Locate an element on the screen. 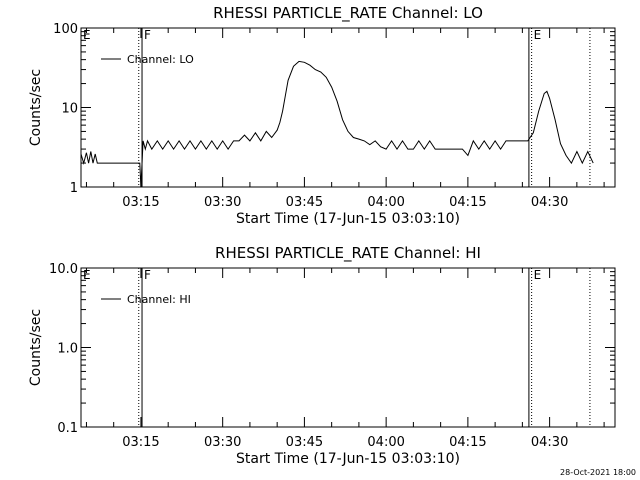 The width and height of the screenshot is (640, 480). y-tick-label: 0.1 is located at coordinates (67, 428).